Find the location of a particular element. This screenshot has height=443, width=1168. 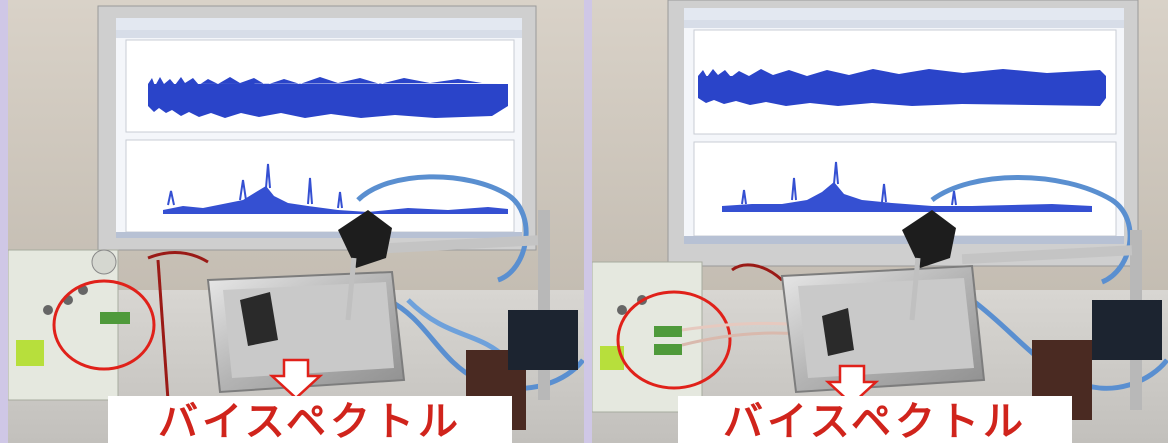

left-photo-caption: バイスペクトル is located at coordinates (310, 419).